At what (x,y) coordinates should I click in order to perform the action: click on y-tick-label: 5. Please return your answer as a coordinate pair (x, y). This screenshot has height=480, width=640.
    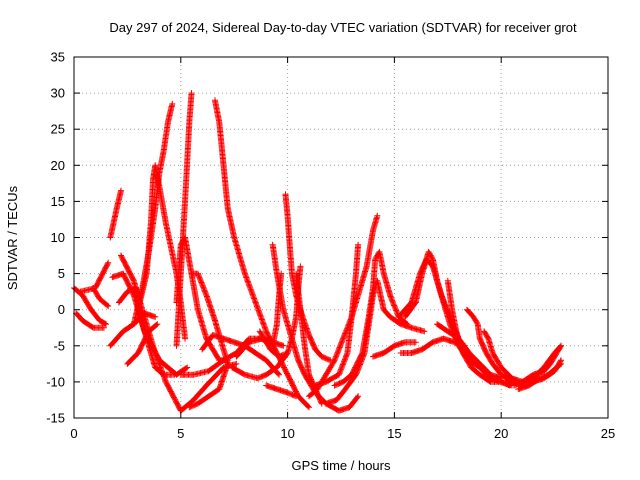
    Looking at the image, I should click on (61, 273).